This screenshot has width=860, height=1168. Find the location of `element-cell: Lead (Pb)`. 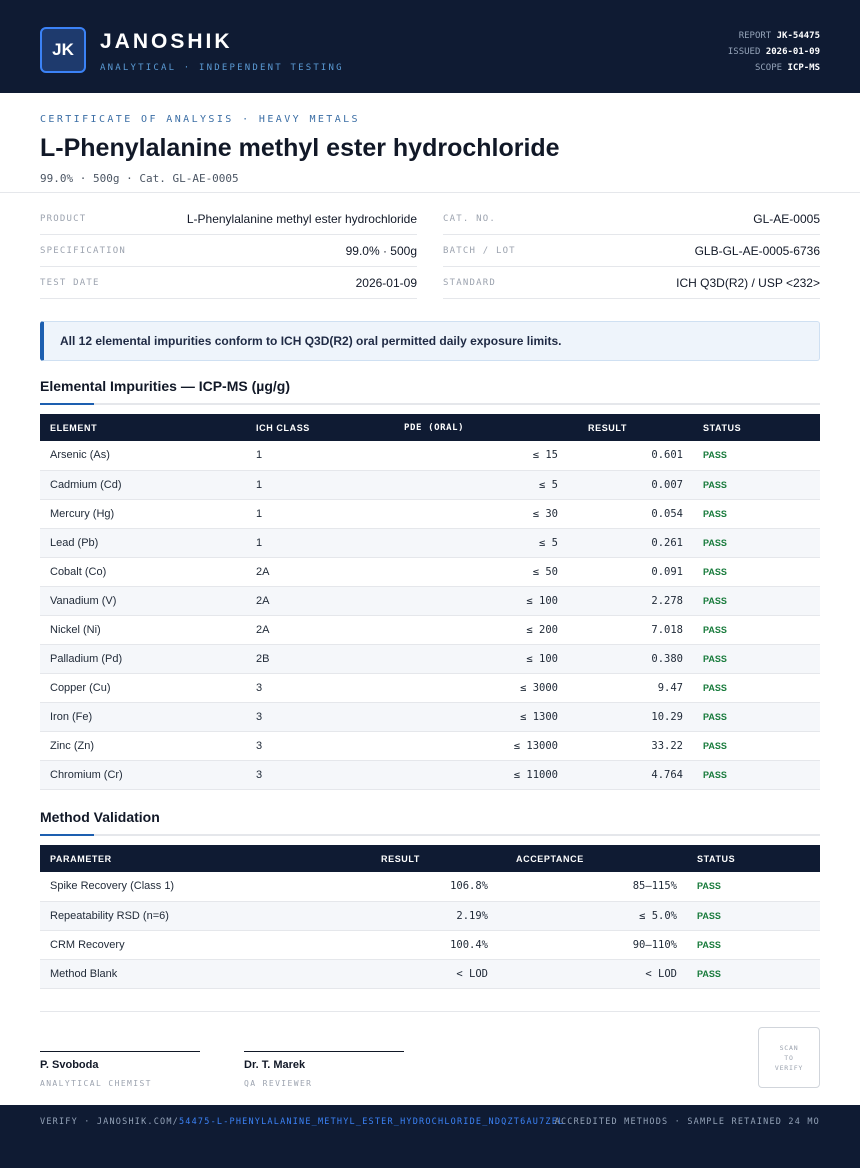

element-cell: Lead (Pb) is located at coordinates (143, 543).